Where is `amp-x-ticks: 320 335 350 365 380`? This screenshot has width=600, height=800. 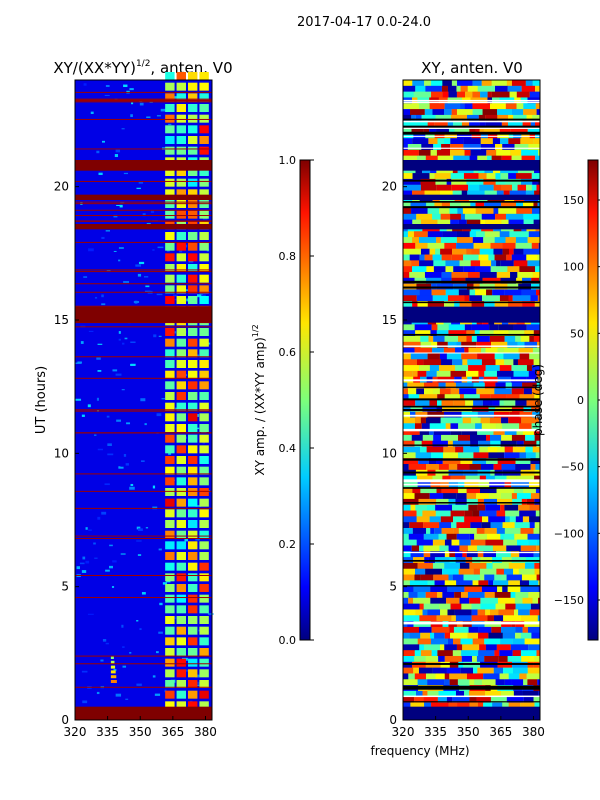
amp-x-ticks: 320 335 350 365 380 is located at coordinates (140, 727).